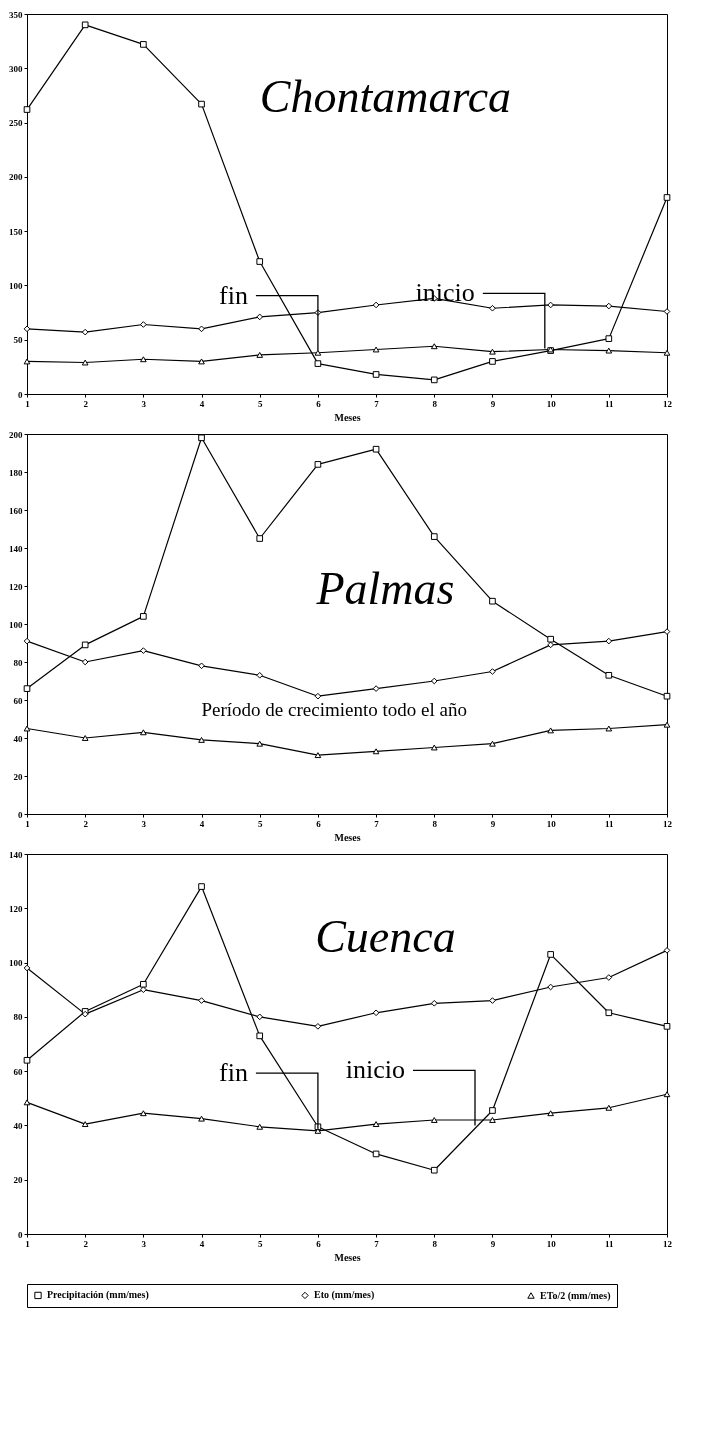 The image size is (718, 1447). Describe the element at coordinates (16, 14) in the screenshot. I see `y-tick-label: 350` at that location.